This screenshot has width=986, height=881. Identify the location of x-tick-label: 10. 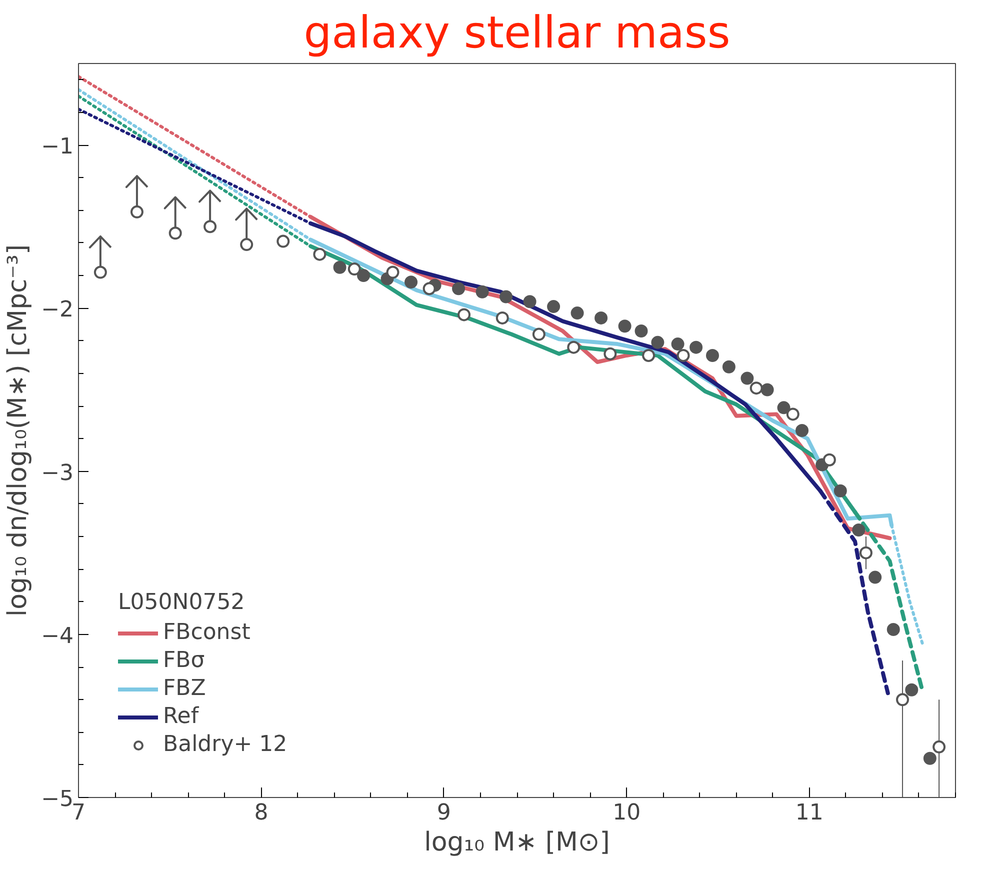
(626, 813).